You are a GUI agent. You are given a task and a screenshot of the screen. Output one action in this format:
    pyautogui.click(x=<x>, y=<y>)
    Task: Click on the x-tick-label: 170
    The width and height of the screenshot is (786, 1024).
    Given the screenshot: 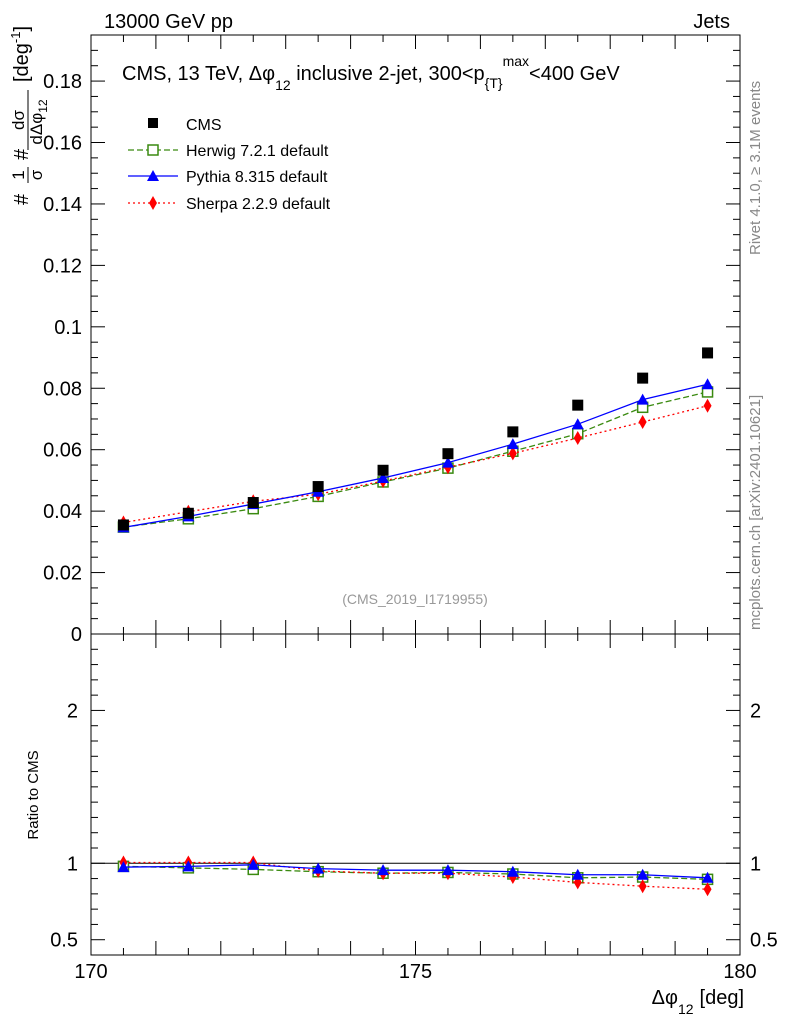 What is the action you would take?
    pyautogui.click(x=90, y=972)
    